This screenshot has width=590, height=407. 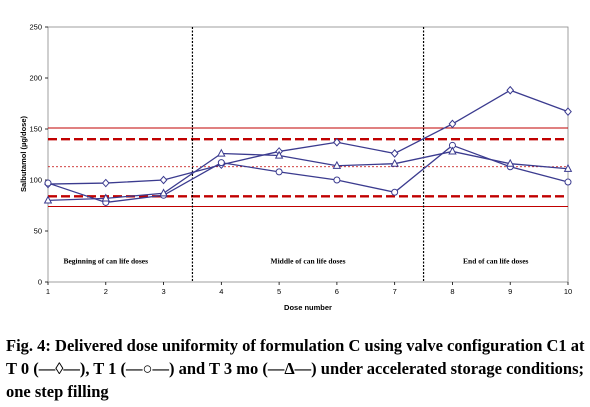 I want to click on x-tick-label: 1, so click(x=48, y=291).